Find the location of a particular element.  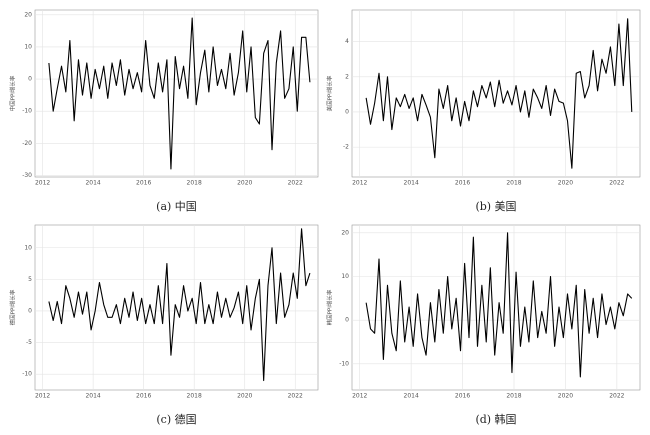

y-axis-label: 德国PPI增长率 is located at coordinates (13, 307).